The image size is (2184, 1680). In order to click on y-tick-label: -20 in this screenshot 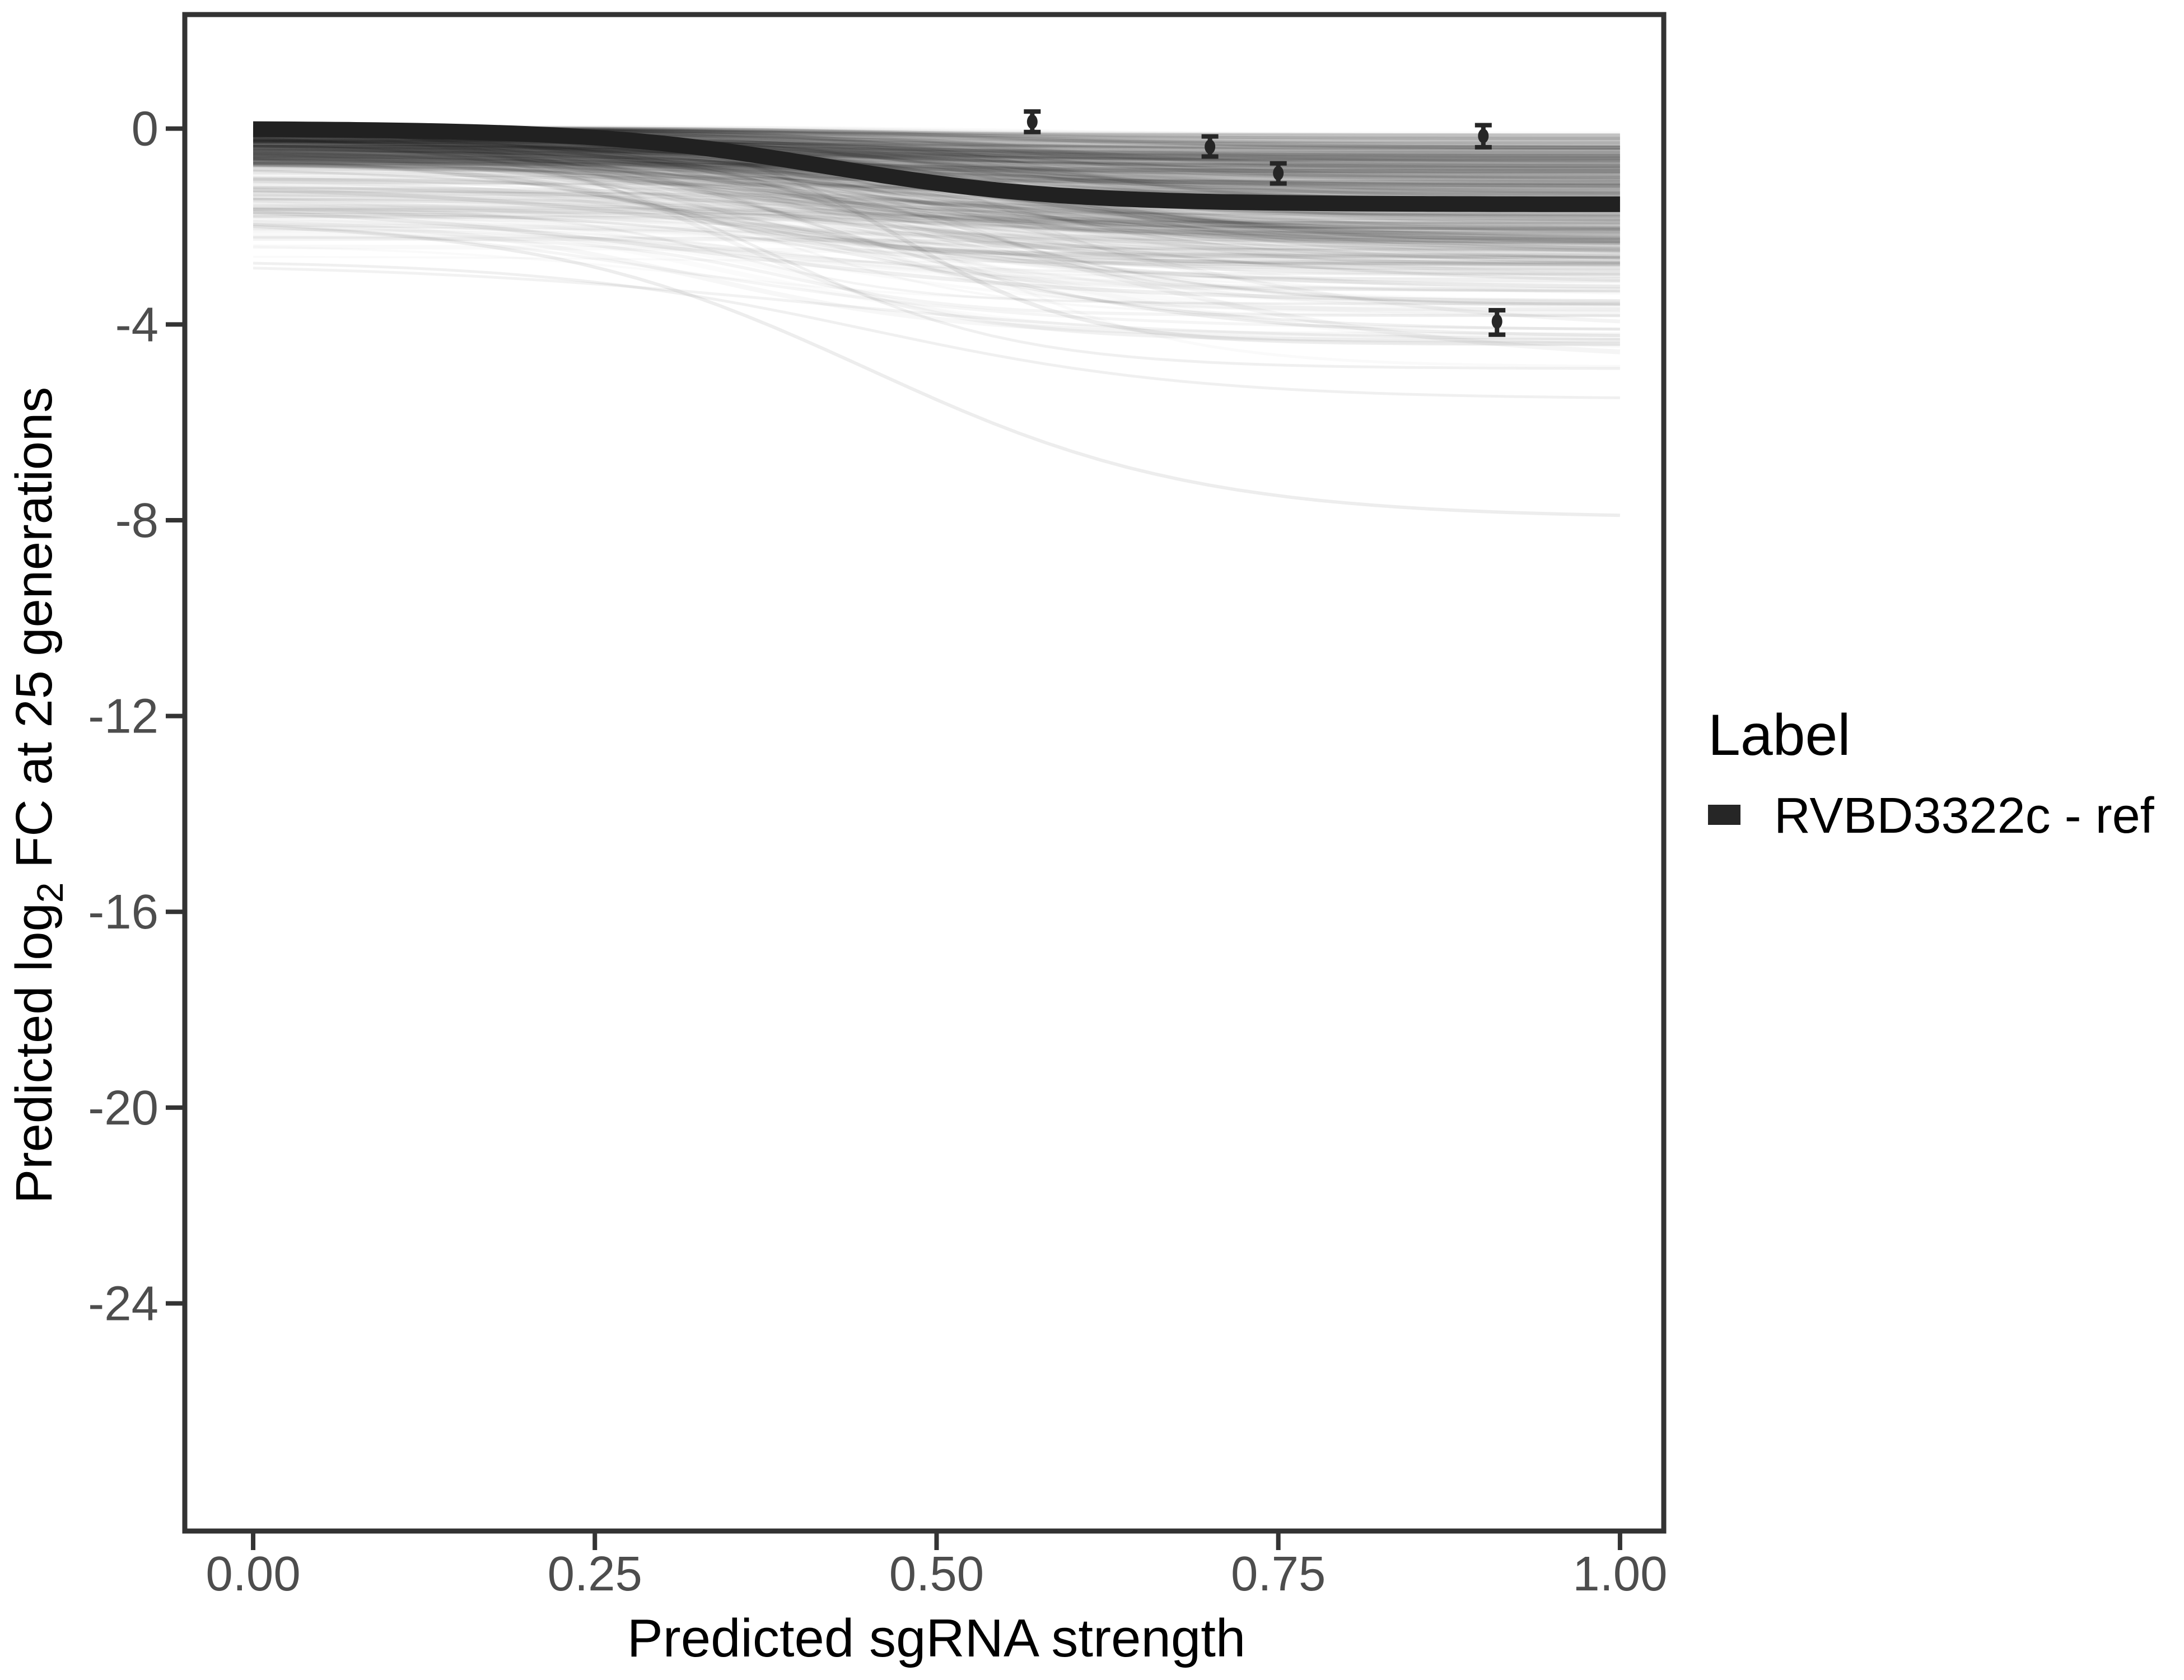, I will do `click(123, 1108)`.